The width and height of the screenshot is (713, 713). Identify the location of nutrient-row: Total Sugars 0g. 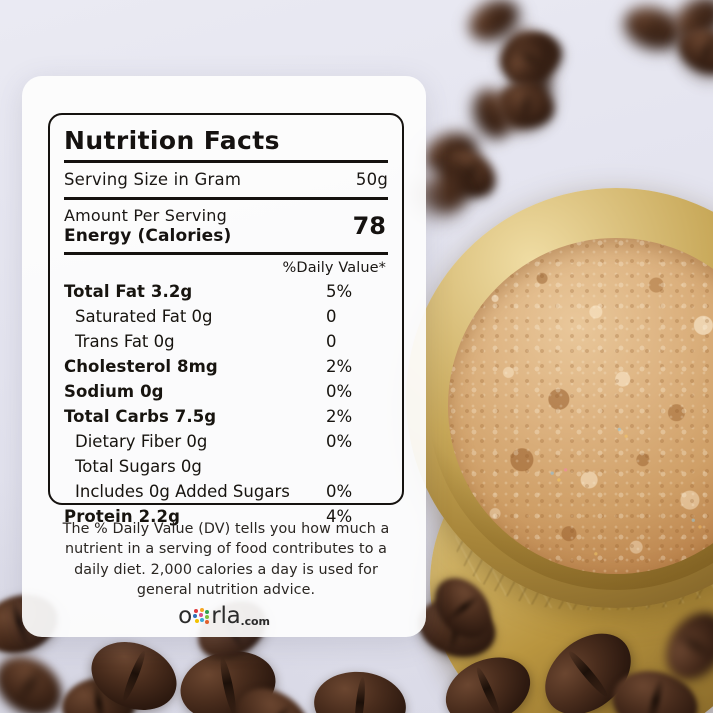
(226, 466).